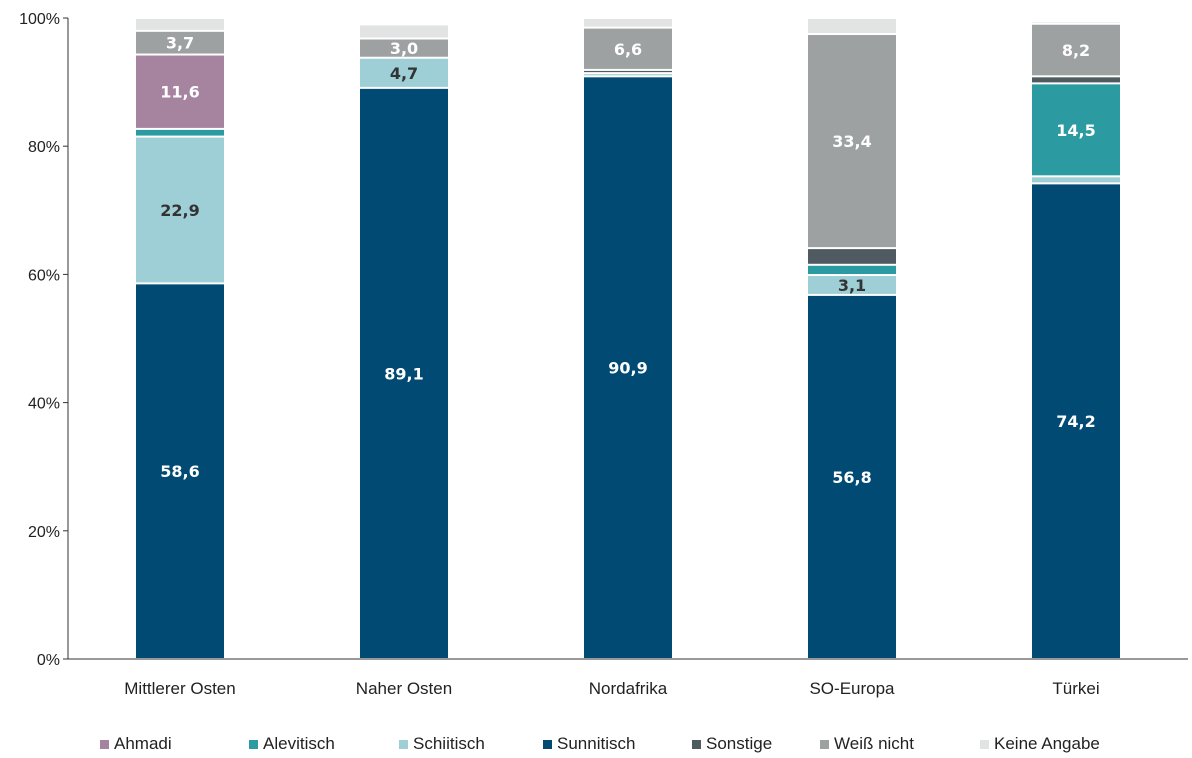 Image resolution: width=1192 pixels, height=758 pixels. I want to click on x-category-label: SO-Europa, so click(852, 688).